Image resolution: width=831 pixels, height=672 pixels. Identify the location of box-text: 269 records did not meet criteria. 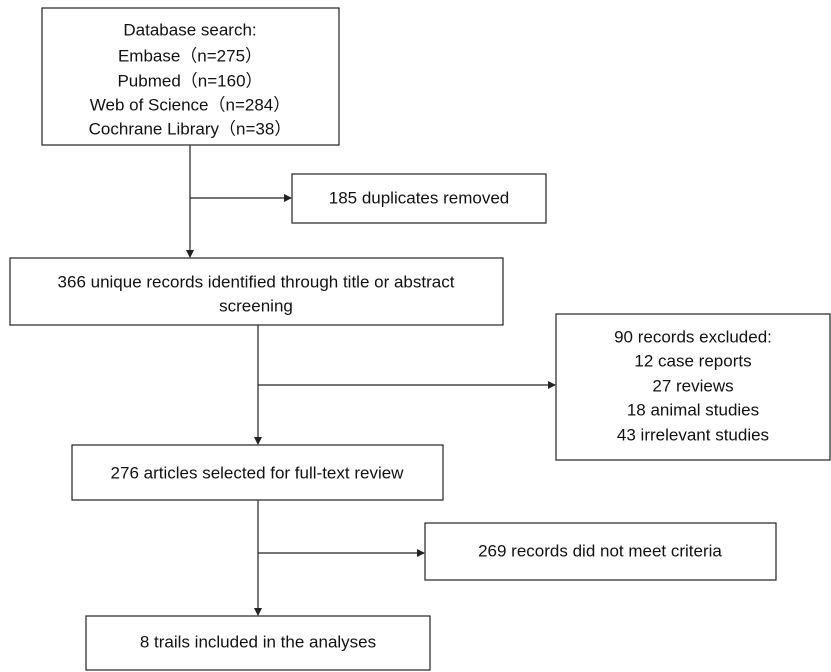
(600, 550).